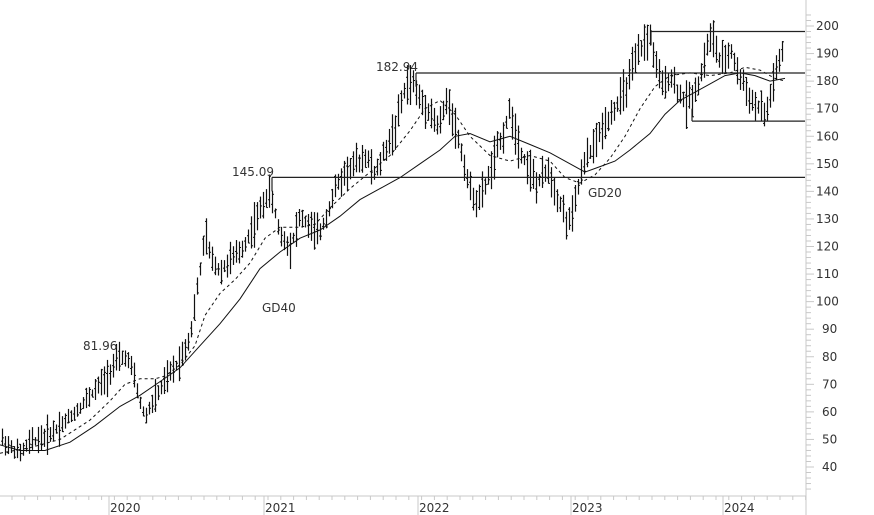  Describe the element at coordinates (827, 164) in the screenshot. I see `y-tick-label: 150` at that location.